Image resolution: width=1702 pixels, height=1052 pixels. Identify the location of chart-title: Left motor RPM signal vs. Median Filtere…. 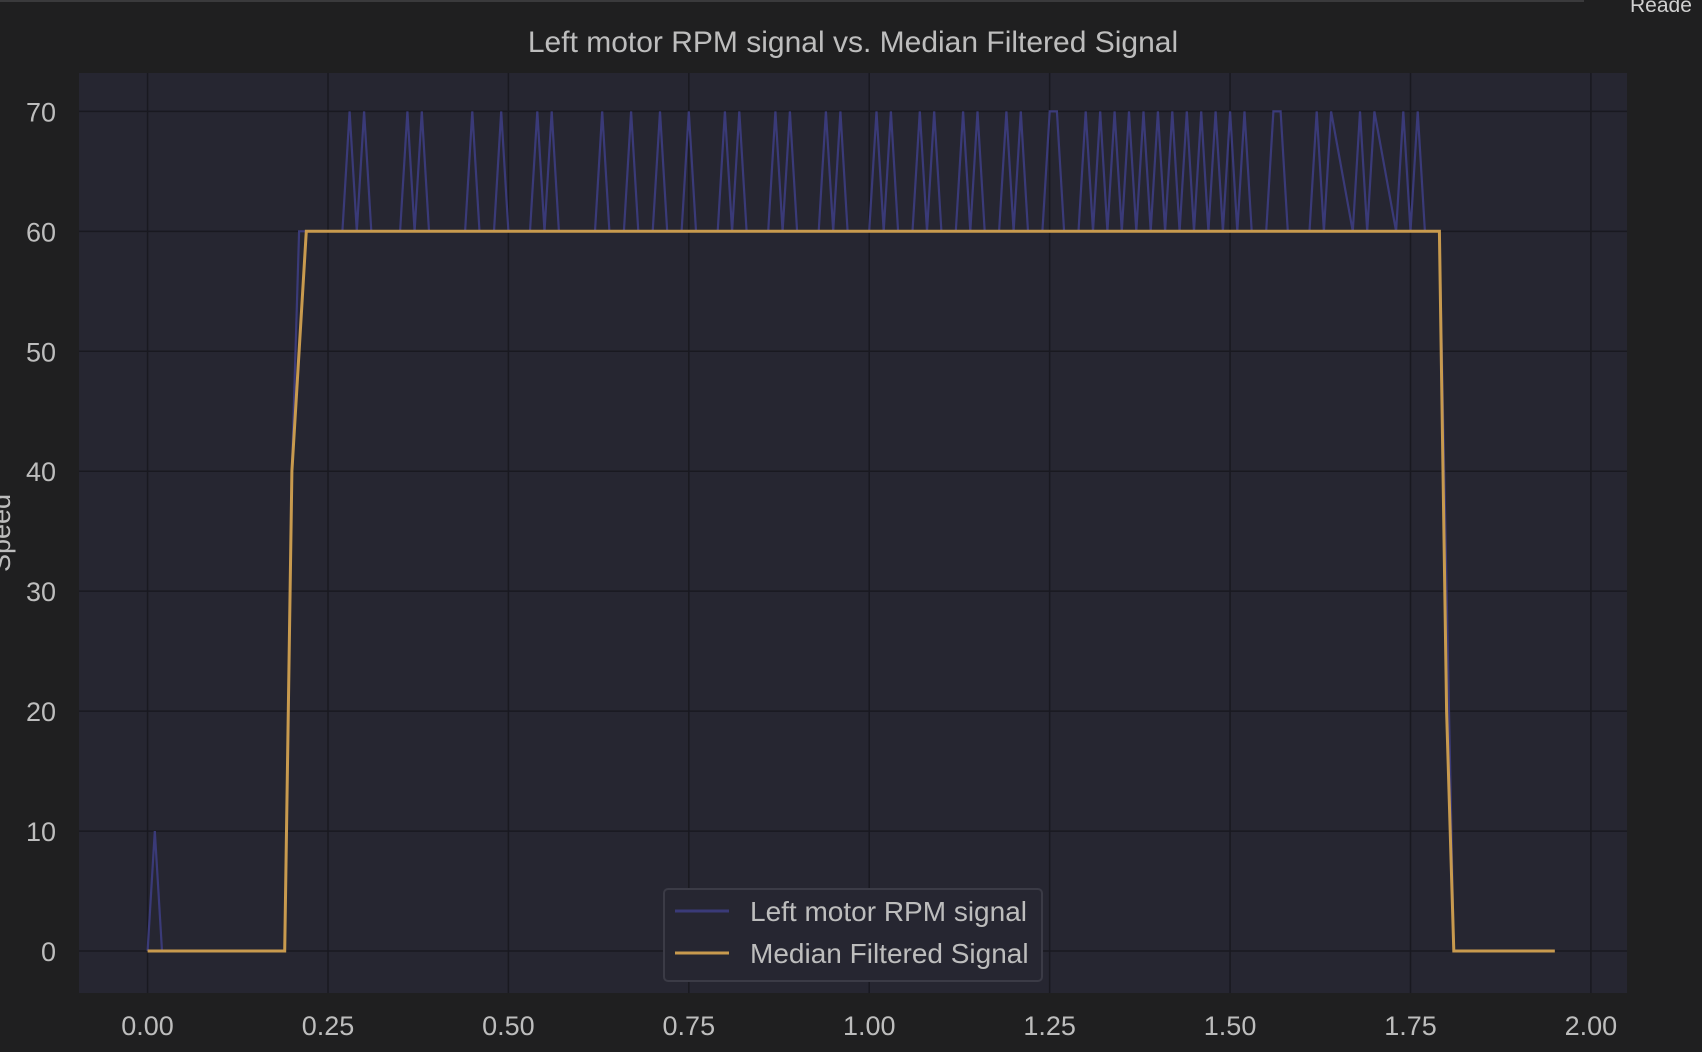
(853, 42).